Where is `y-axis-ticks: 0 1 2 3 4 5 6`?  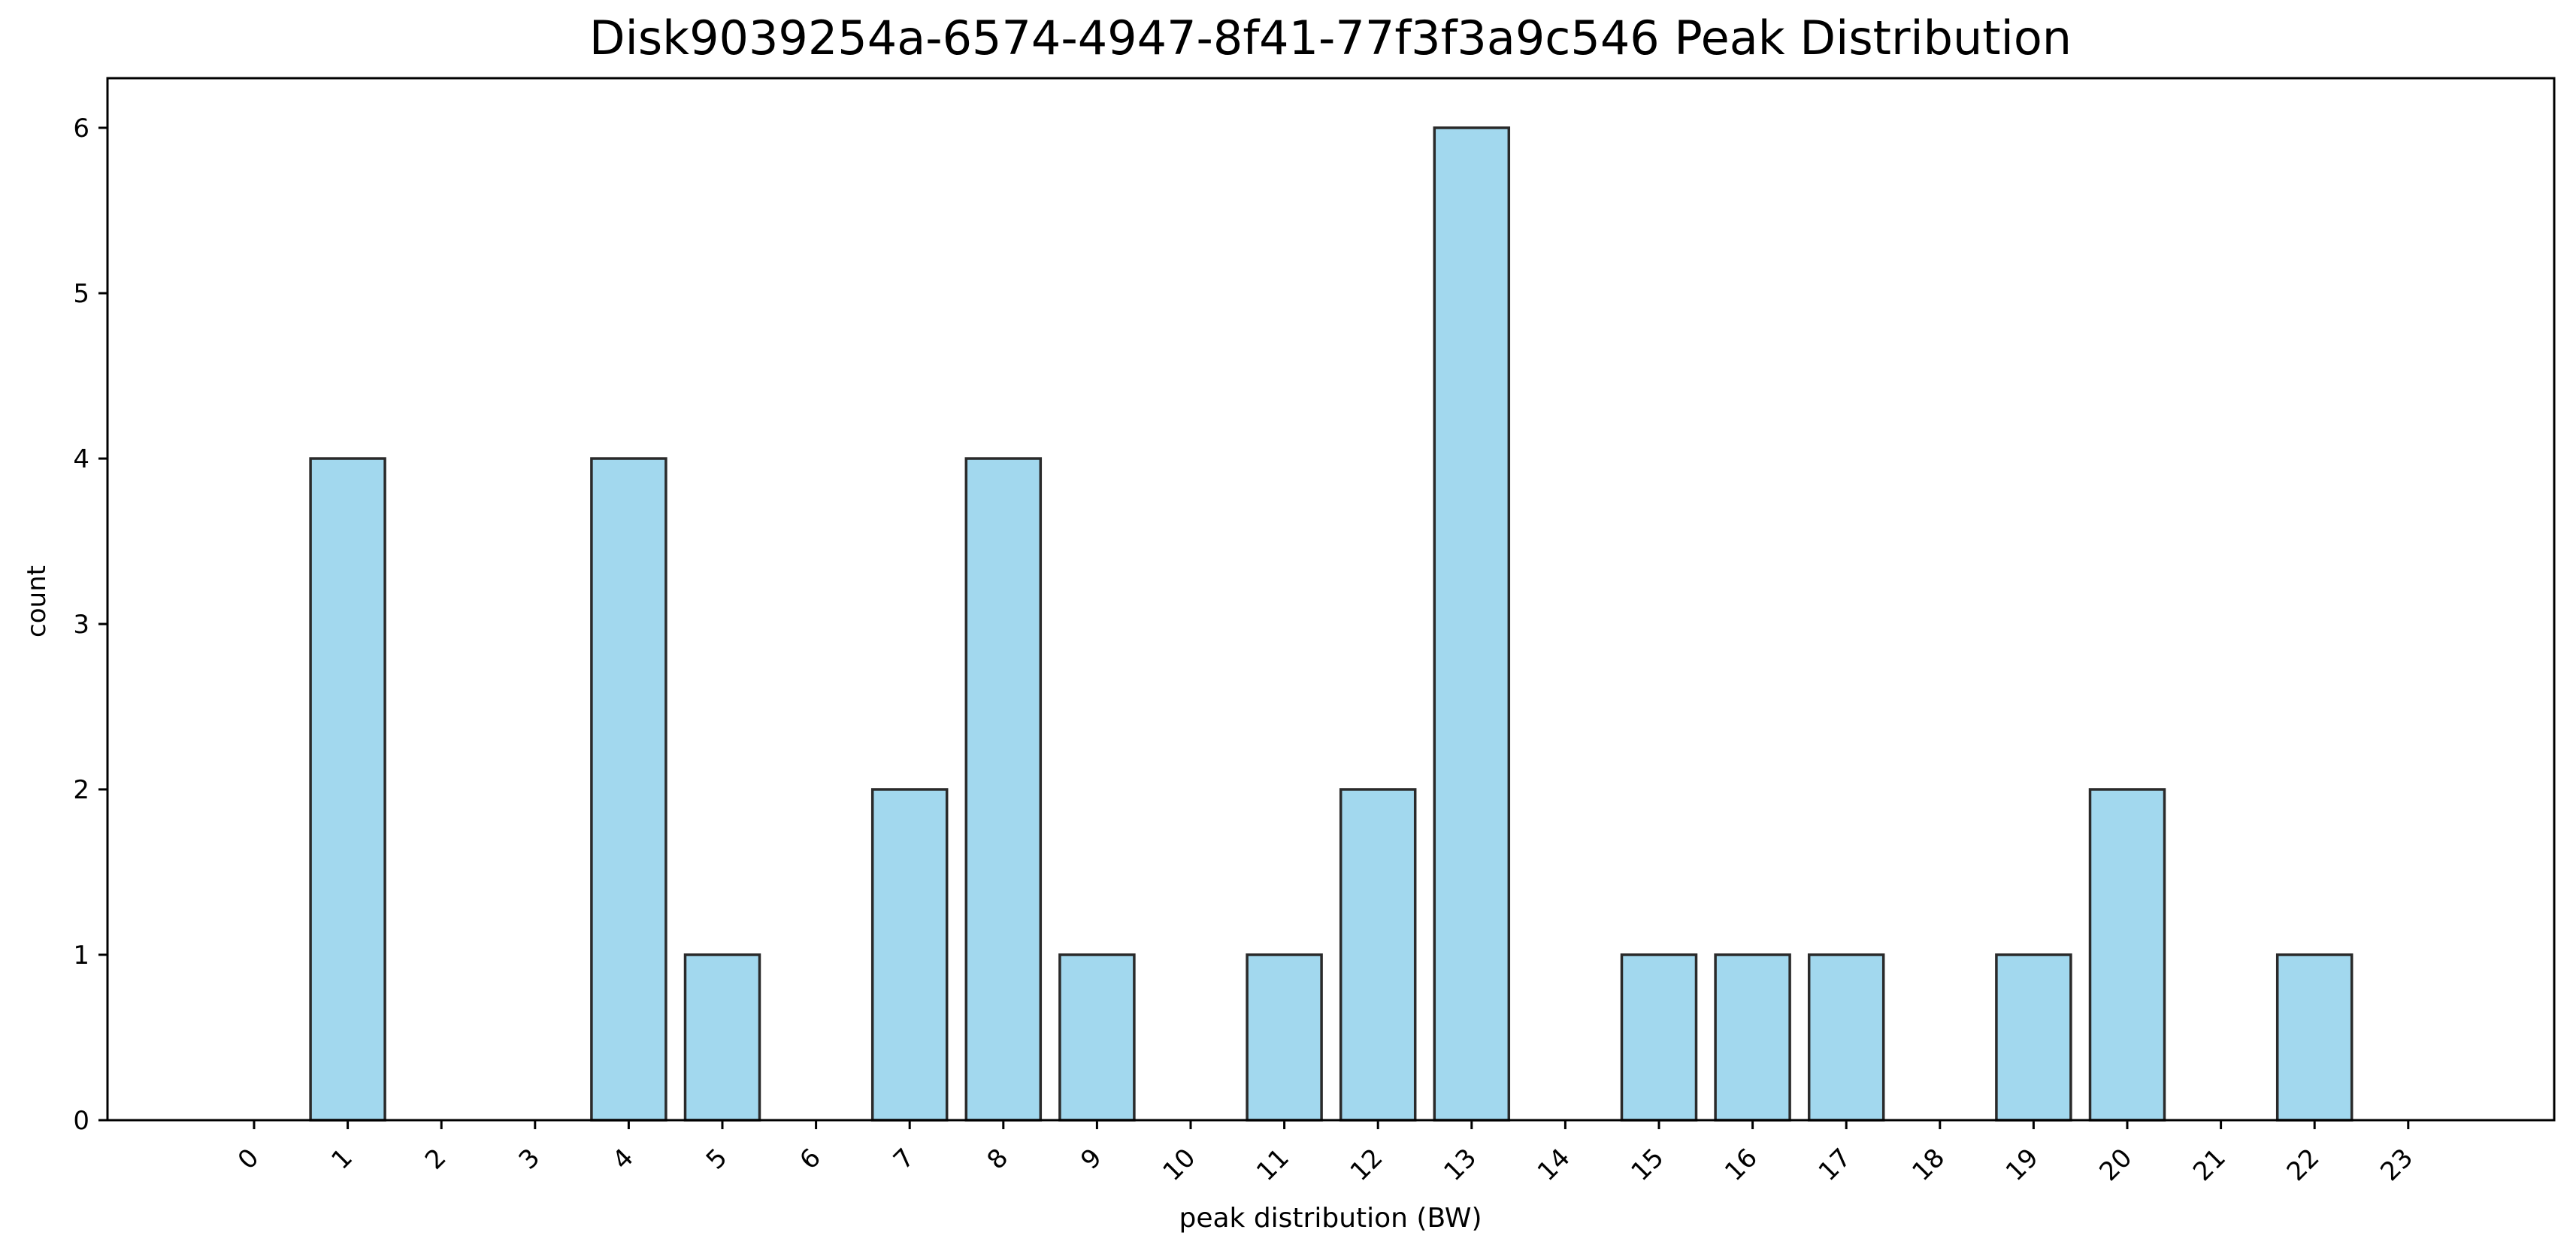
y-axis-ticks: 0 1 2 3 4 5 6 is located at coordinates (90, 625).